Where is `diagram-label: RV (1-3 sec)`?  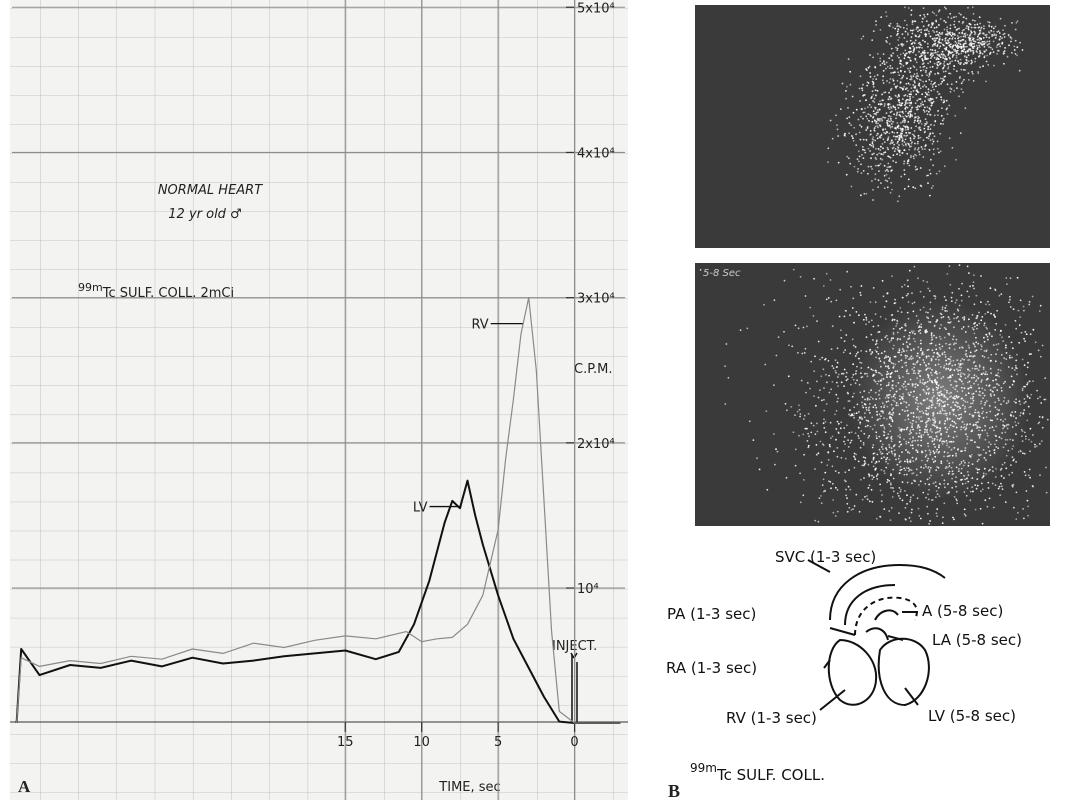
diagram-label: RV (1-3 sec) is located at coordinates (771, 718).